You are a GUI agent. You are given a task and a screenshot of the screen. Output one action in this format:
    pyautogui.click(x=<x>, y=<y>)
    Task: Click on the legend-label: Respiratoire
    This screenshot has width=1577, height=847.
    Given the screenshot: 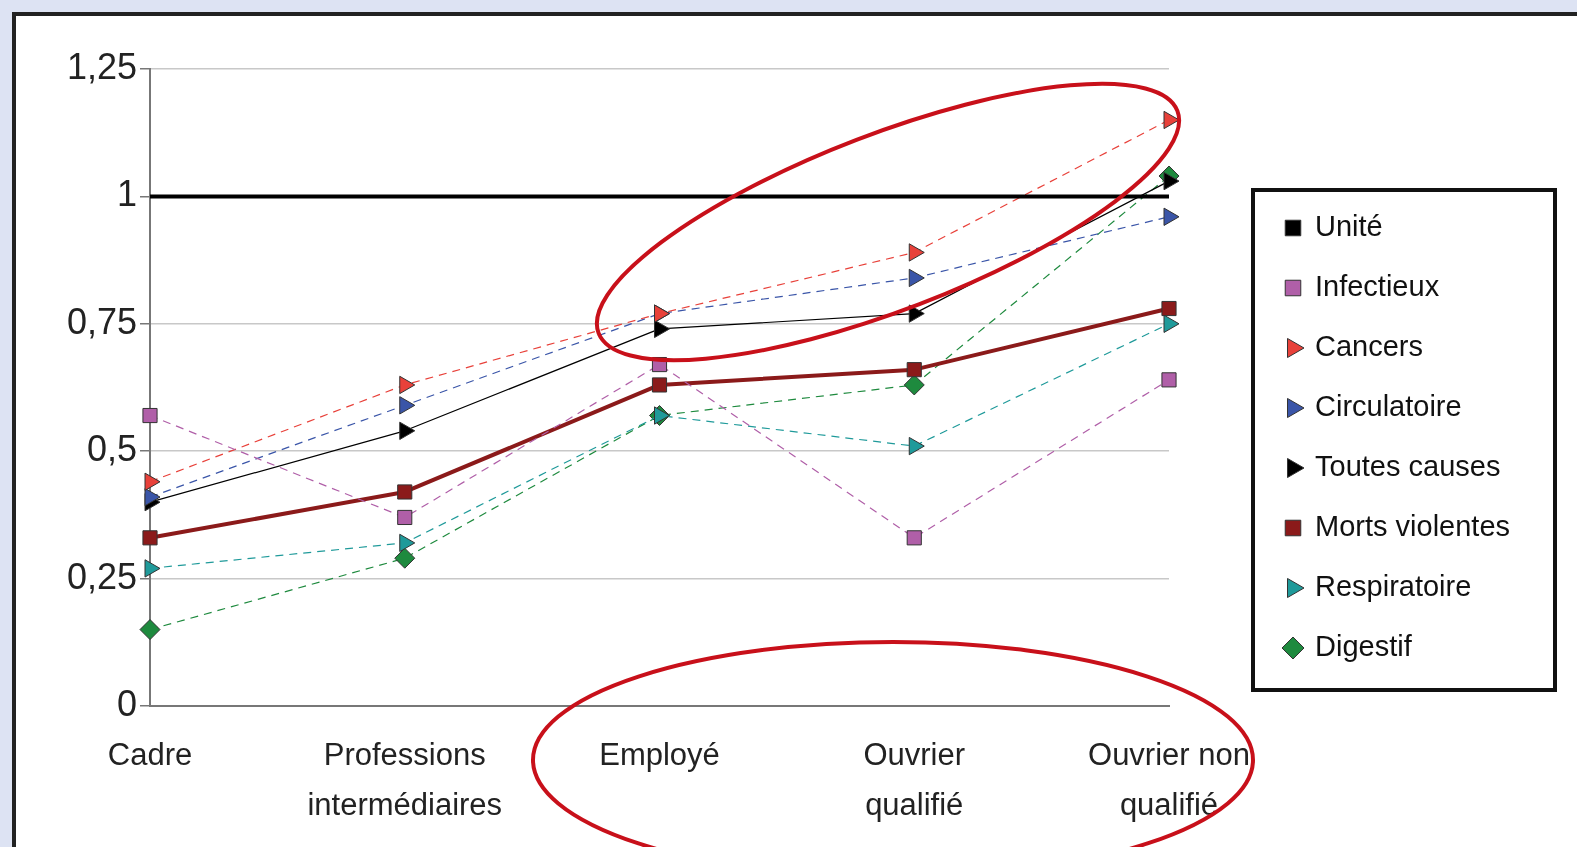 What is the action you would take?
    pyautogui.click(x=1393, y=586)
    